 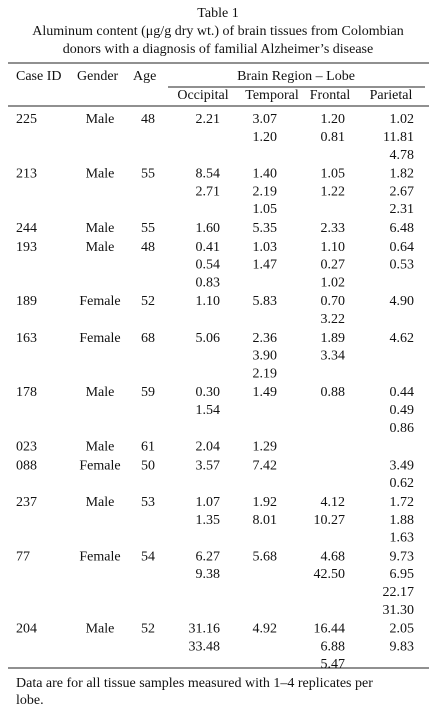 I want to click on al-value: 6.27, so click(x=208, y=556).